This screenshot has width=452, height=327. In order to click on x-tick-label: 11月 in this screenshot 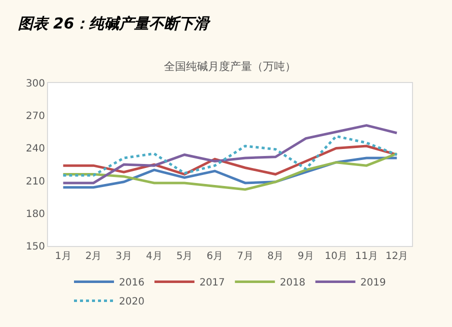, I will do `click(366, 256)`.